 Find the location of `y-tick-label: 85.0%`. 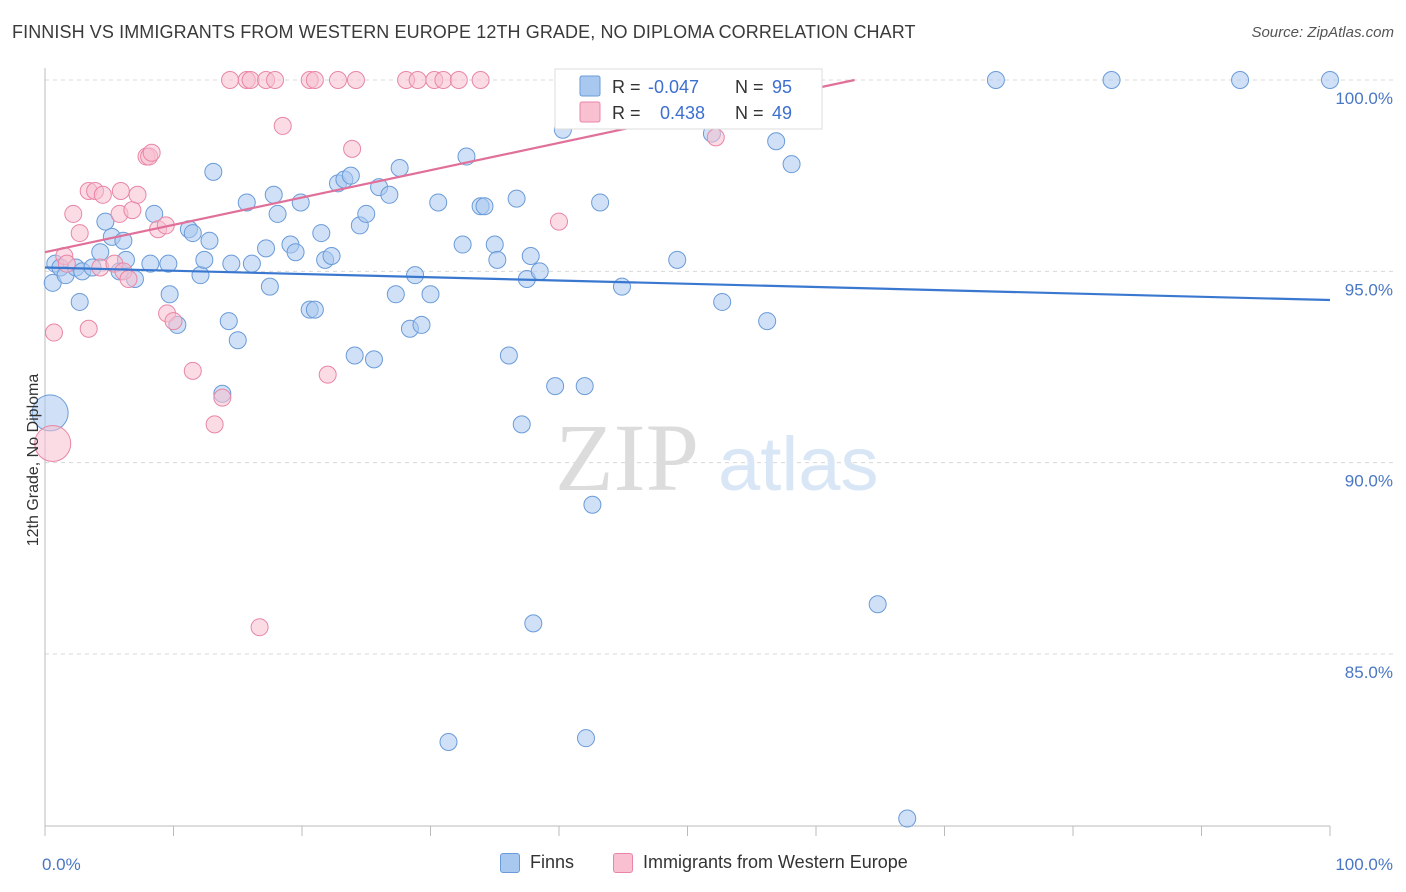

y-tick-label: 85.0% is located at coordinates (1369, 672).